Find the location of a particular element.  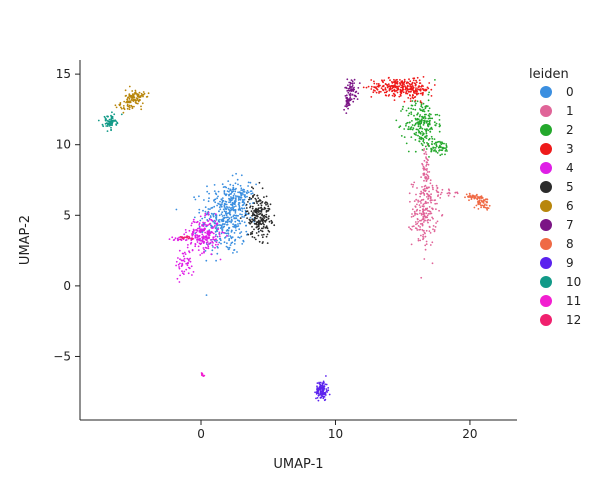

legend-label: 10 is located at coordinates (573, 282).